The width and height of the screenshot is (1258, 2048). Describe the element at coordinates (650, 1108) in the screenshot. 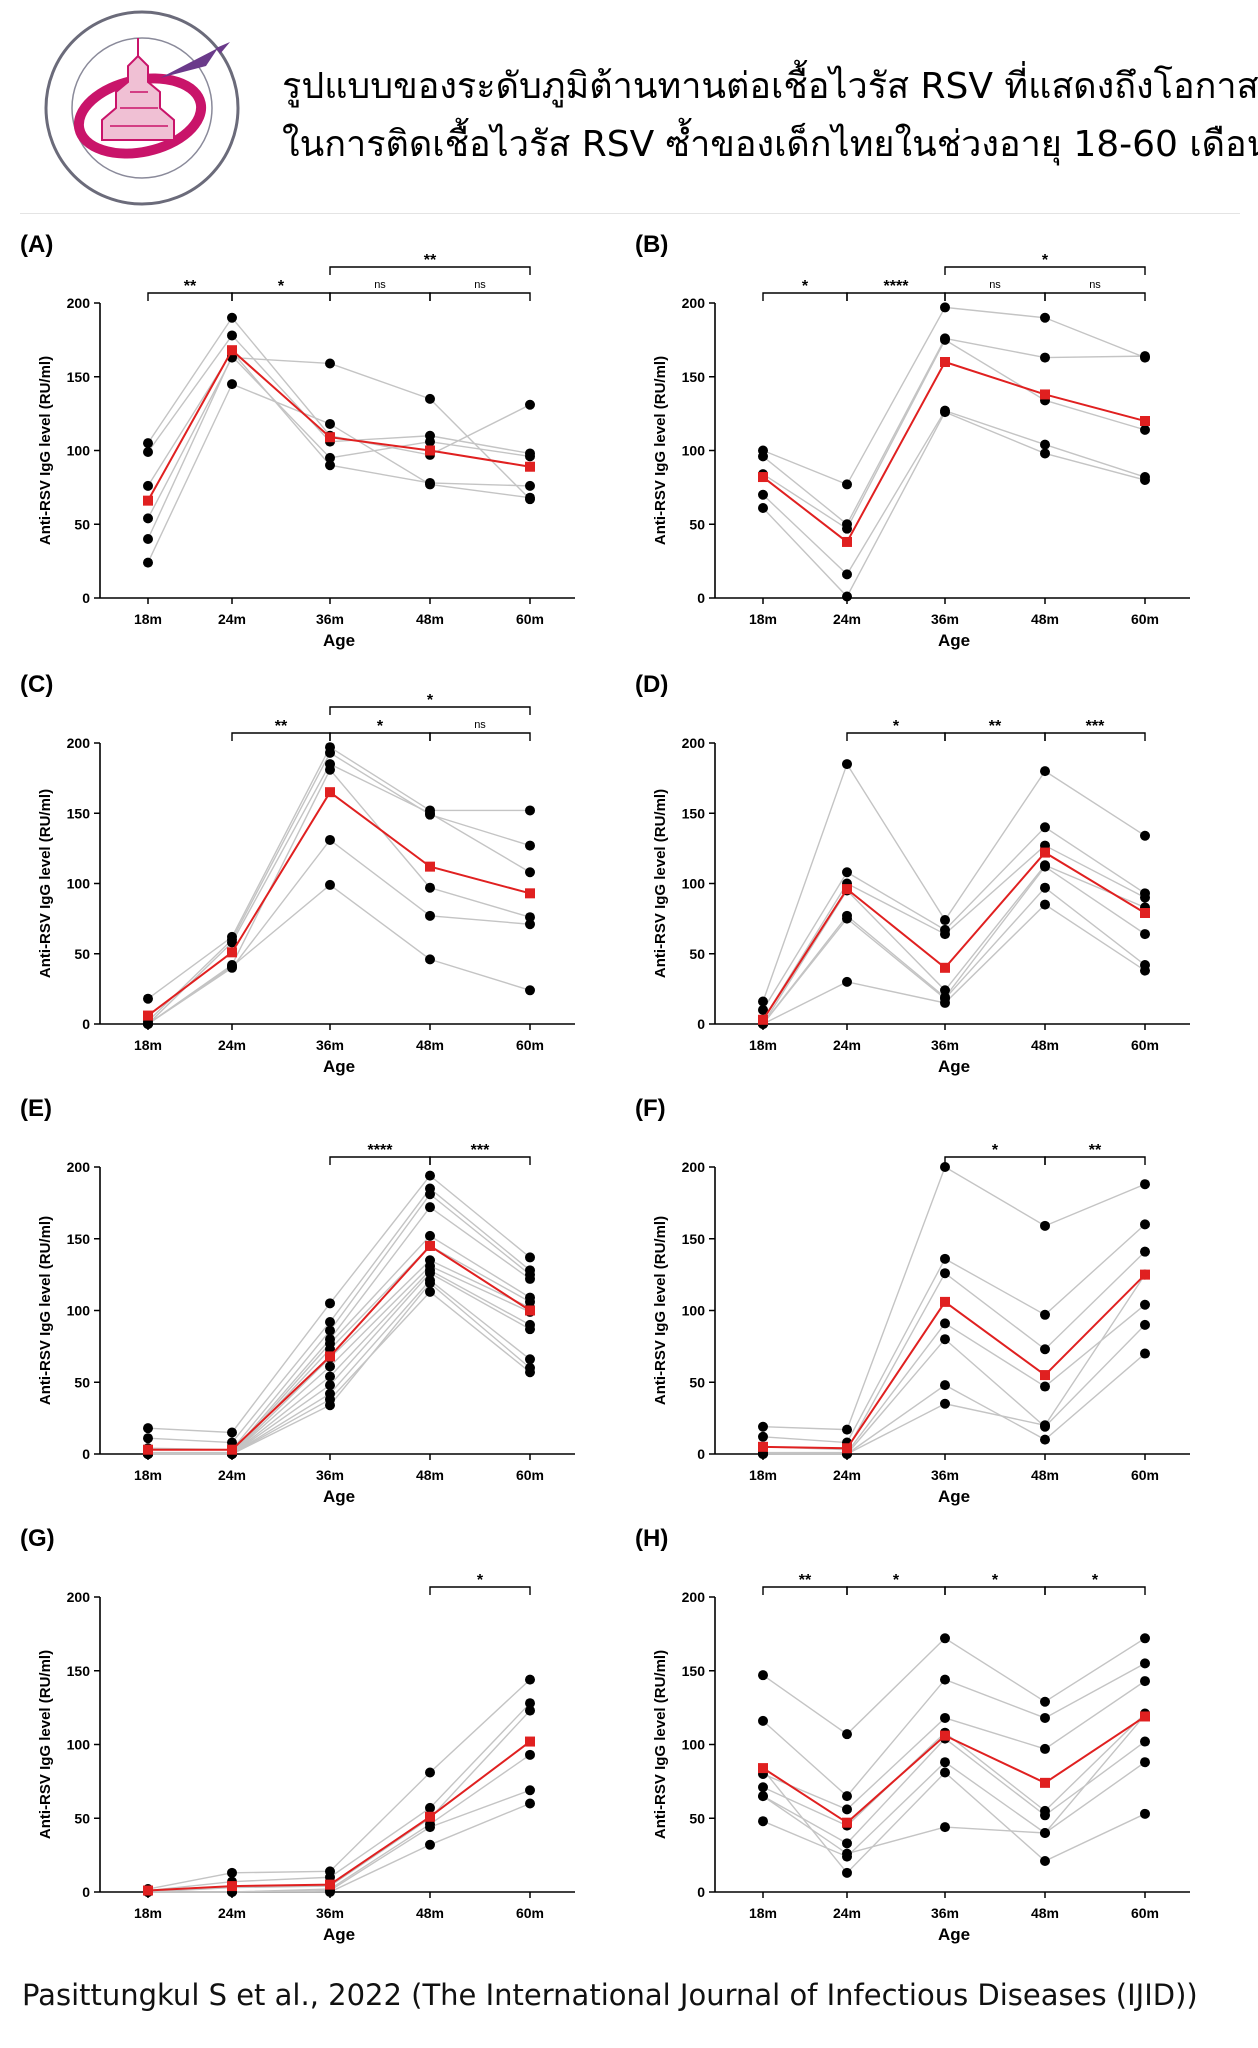

I see `panel-label: (F)` at that location.